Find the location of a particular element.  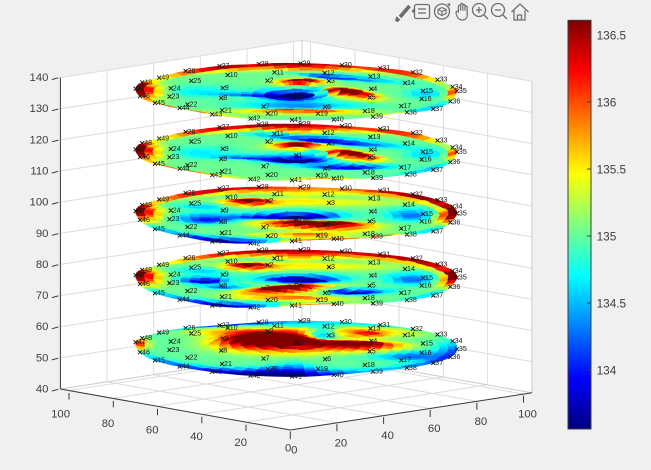

svg-text: 8 is located at coordinates (225, 98).